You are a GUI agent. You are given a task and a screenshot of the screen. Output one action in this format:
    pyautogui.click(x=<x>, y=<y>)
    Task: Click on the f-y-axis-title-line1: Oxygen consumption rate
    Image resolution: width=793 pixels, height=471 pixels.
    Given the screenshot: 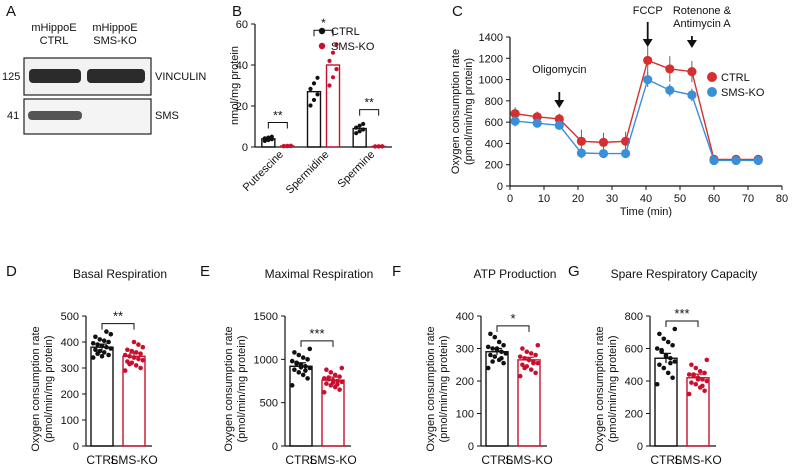 What is the action you would take?
    pyautogui.click(x=431, y=388)
    